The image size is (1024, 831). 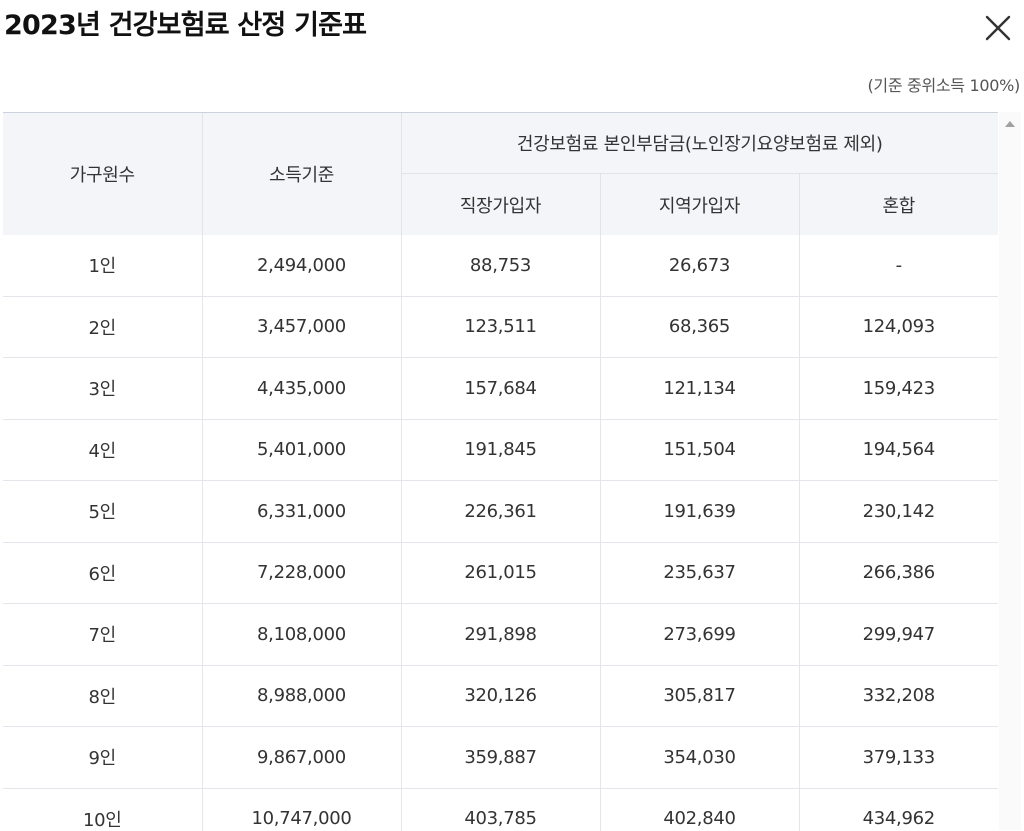 I want to click on cell-income: 3,457,000, so click(x=302, y=326).